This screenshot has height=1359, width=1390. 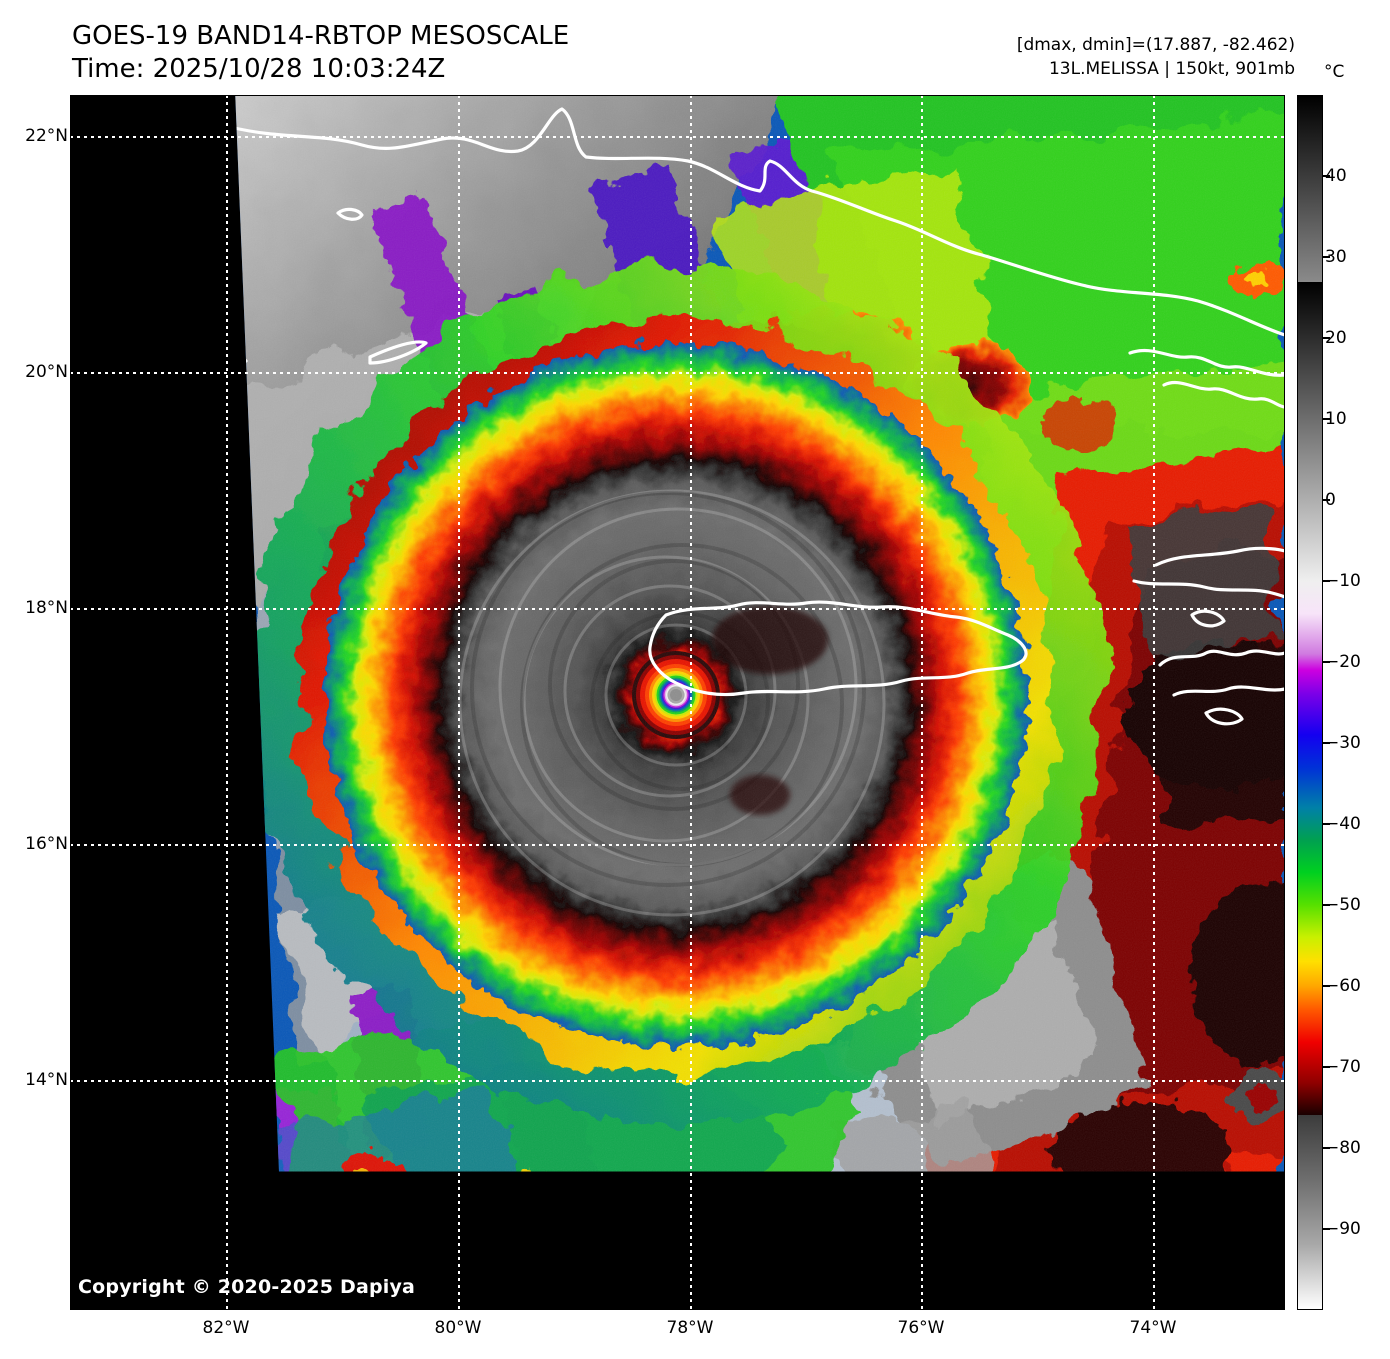 What do you see at coordinates (247, 1287) in the screenshot?
I see `copyright-label: Copyright © 2020-2025 Dapiya` at bounding box center [247, 1287].